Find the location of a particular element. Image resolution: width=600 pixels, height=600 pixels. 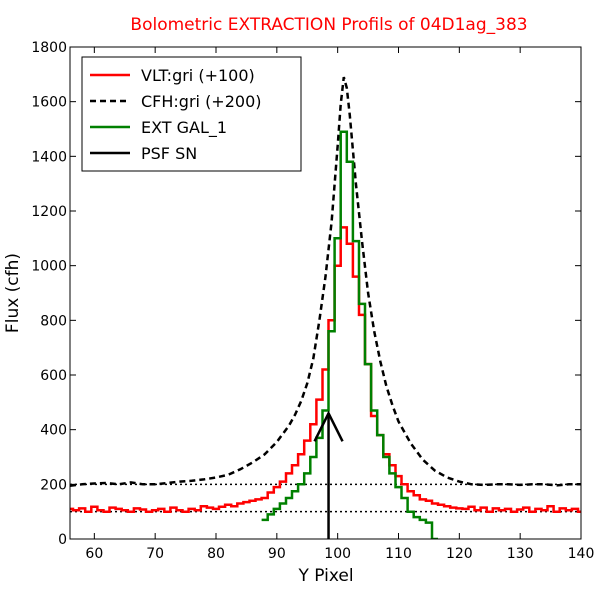

y-tick-label-200: 200 is located at coordinates (53, 485).